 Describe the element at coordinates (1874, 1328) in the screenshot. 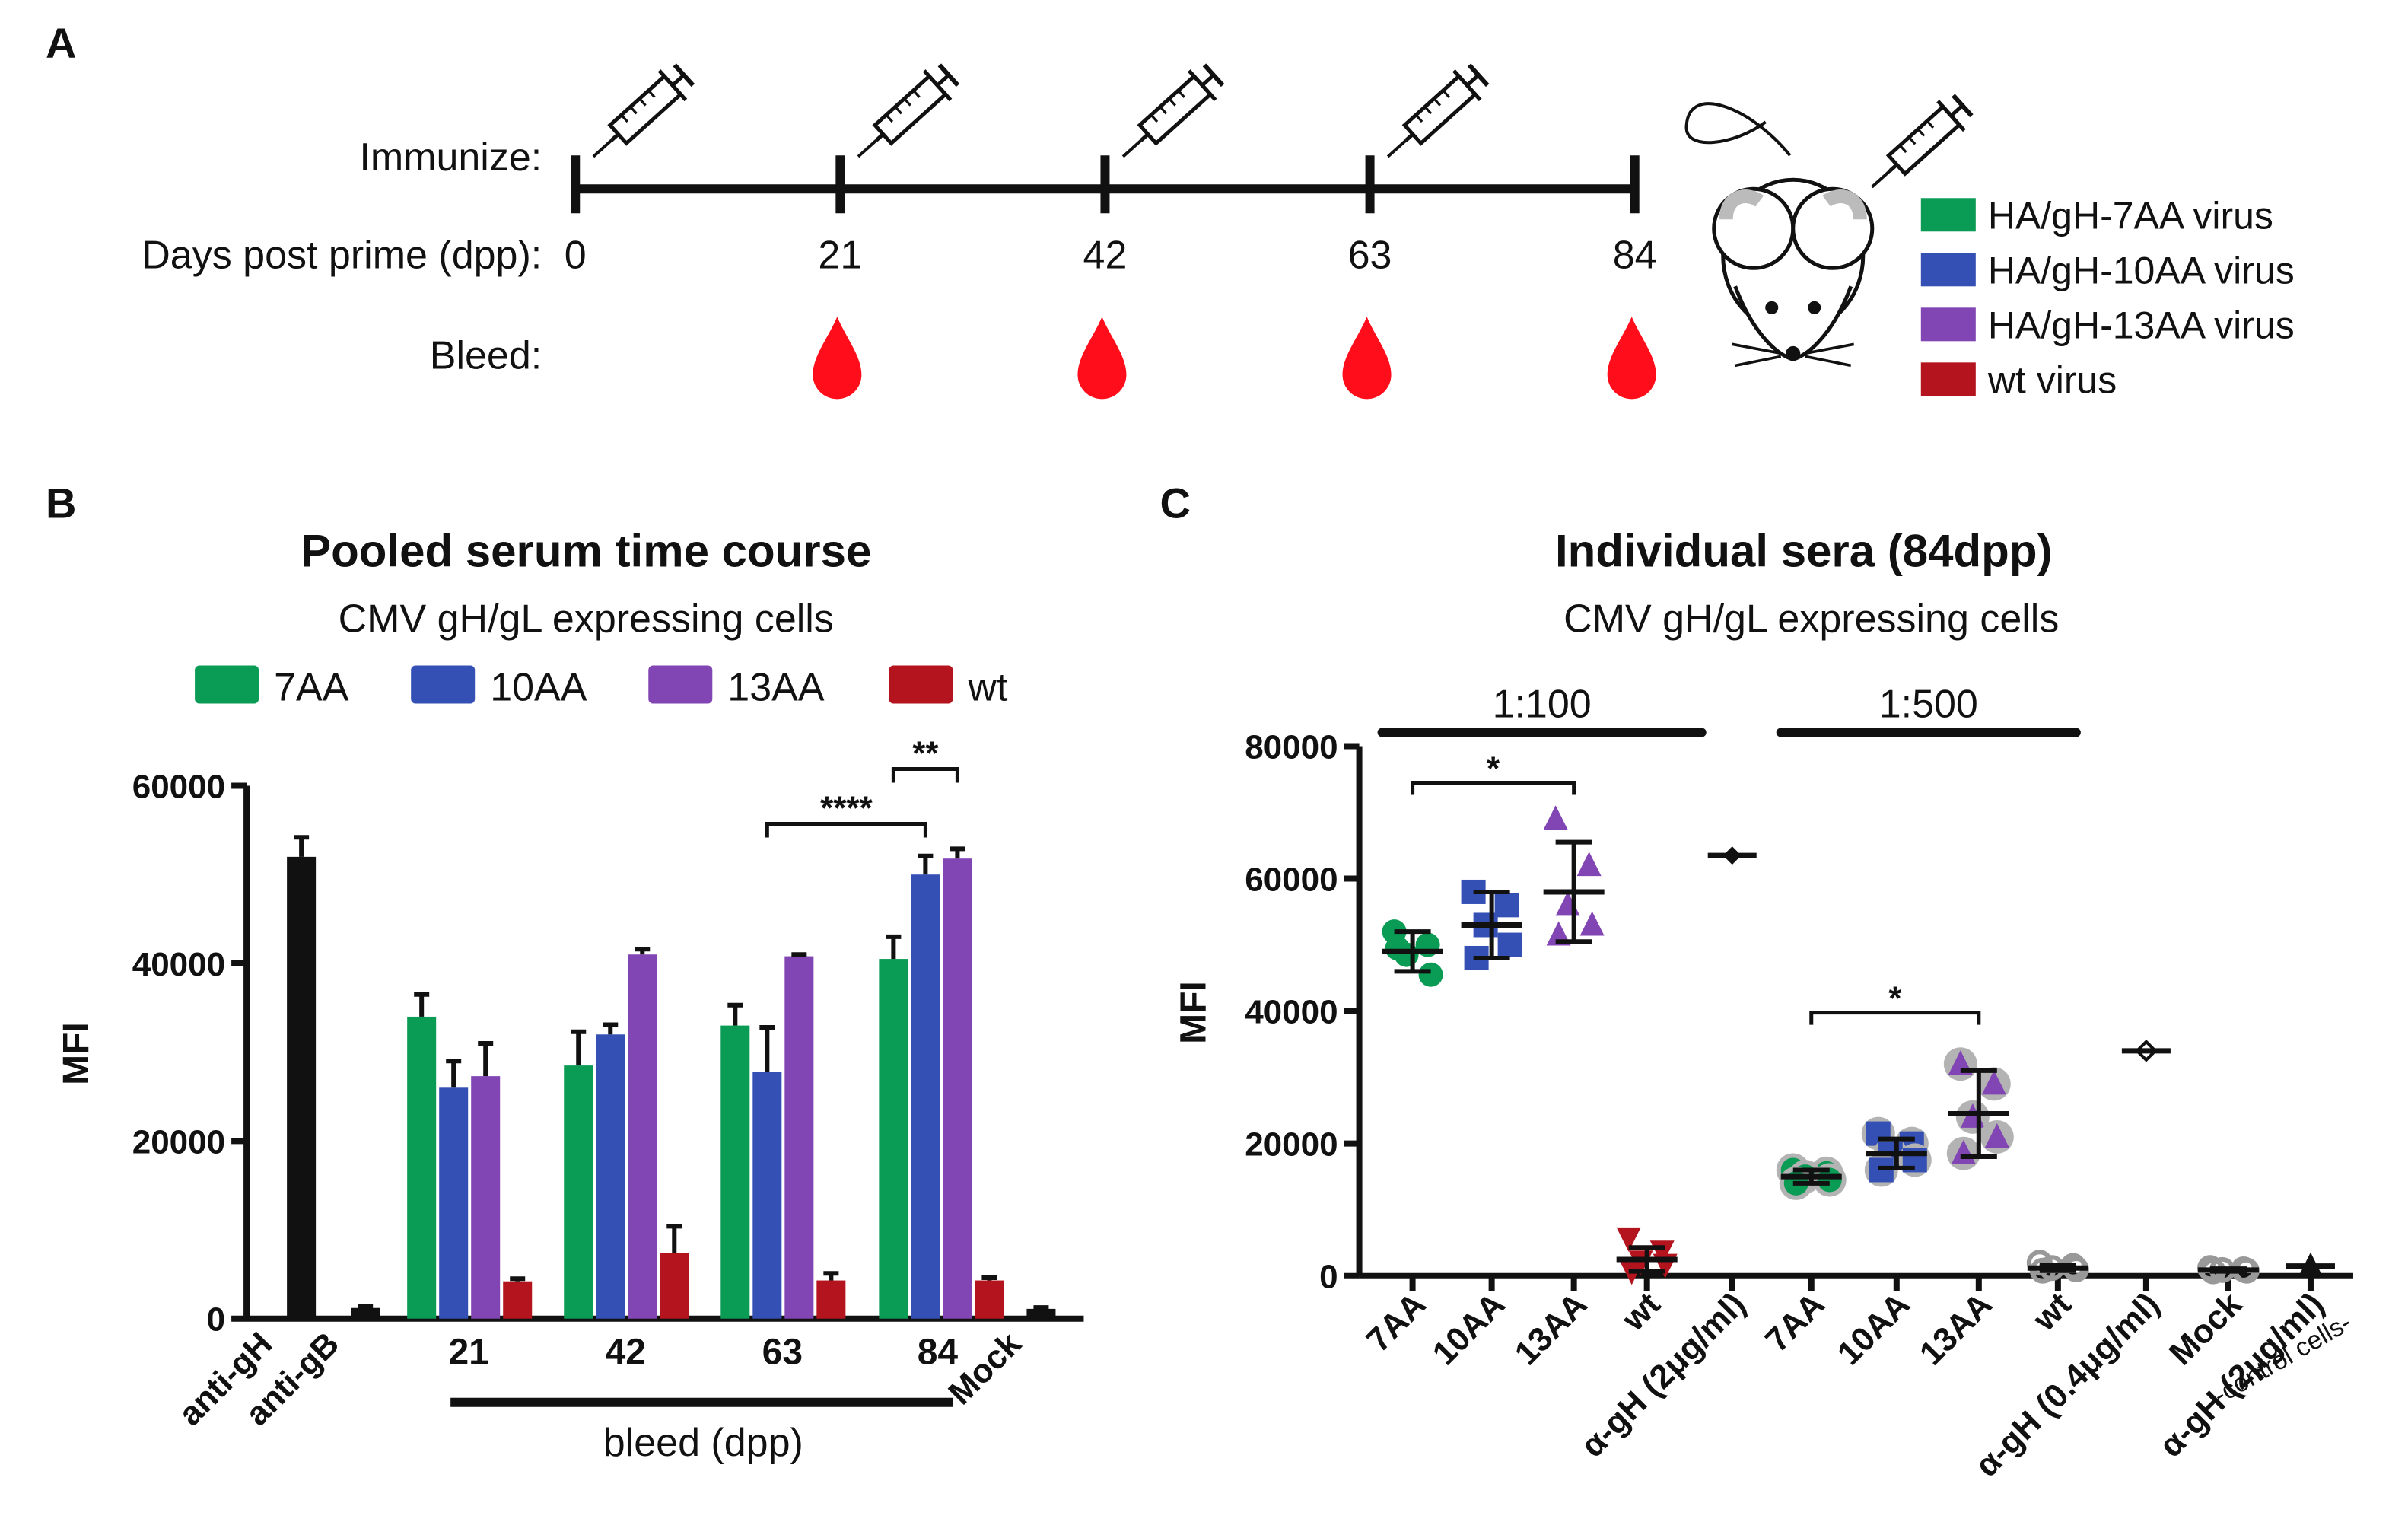

I see `chart-c-x-tick-label: 10AA` at that location.